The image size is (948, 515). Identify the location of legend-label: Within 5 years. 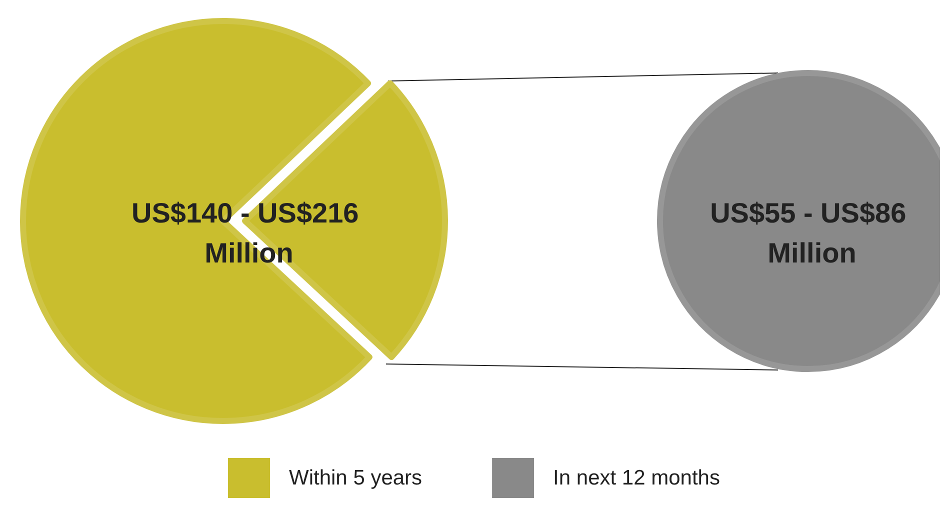
(355, 478).